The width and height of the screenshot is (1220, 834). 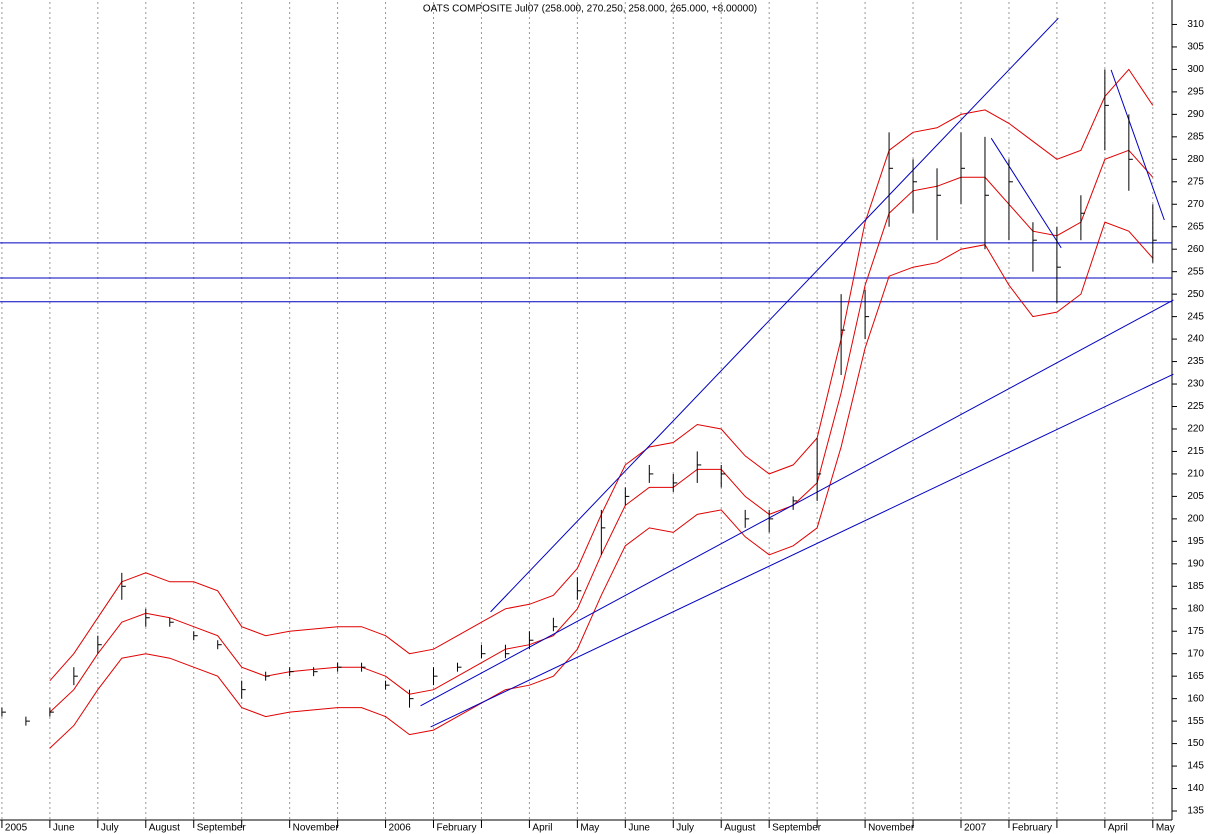 I want to click on y-tick-label: 230, so click(x=1195, y=384).